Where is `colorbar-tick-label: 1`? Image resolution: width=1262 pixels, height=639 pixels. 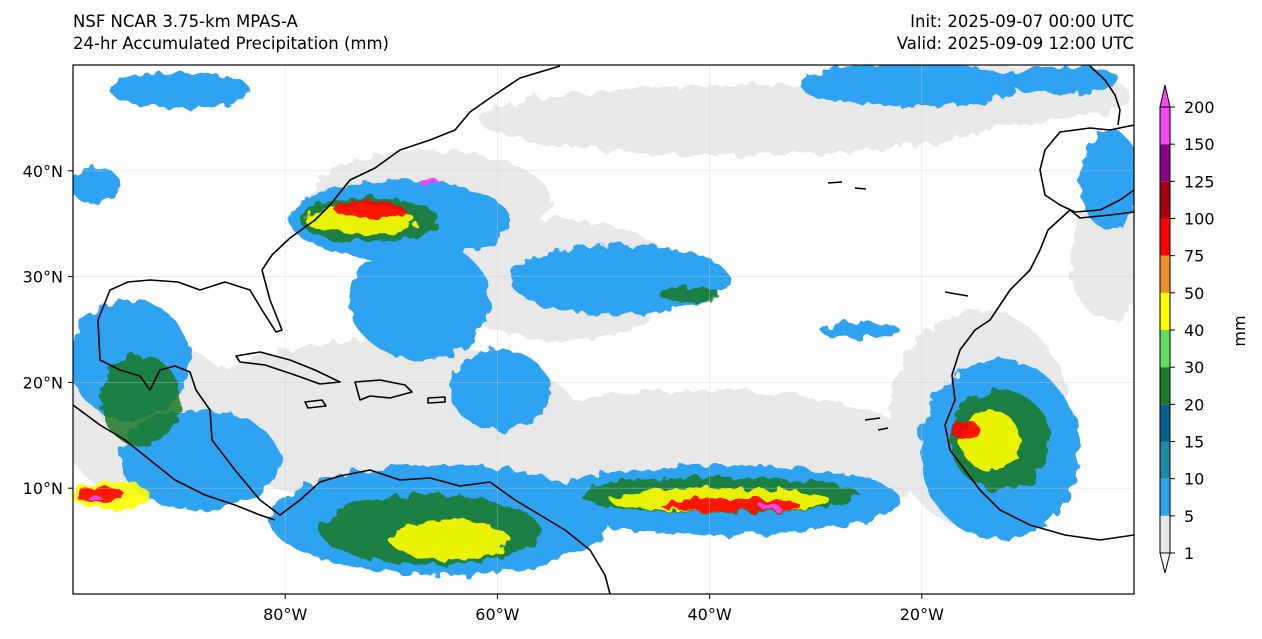
colorbar-tick-label: 1 is located at coordinates (1189, 553).